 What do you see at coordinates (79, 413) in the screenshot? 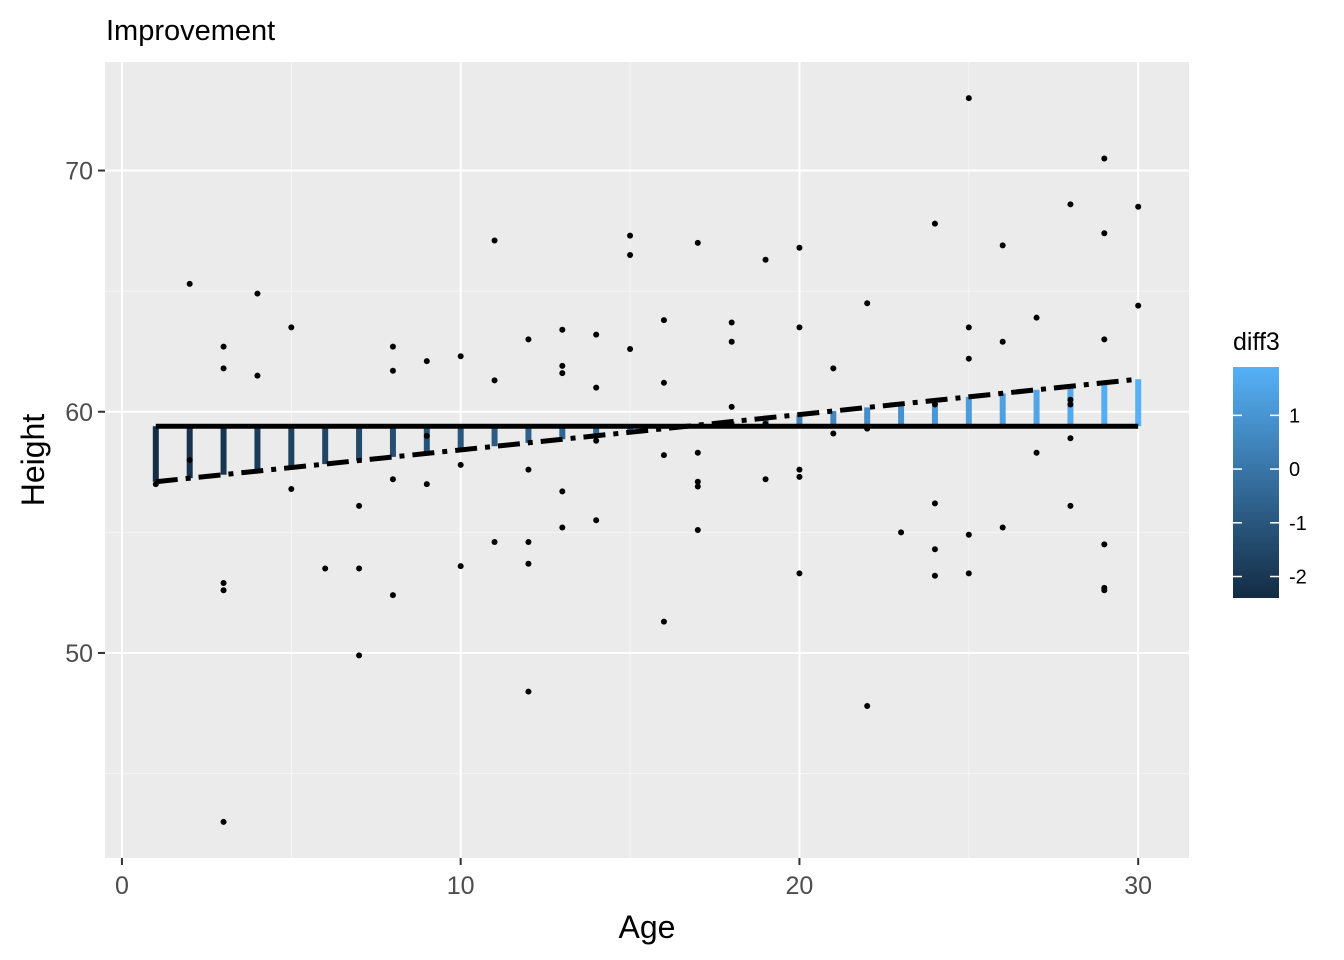
I see `y-tick-label: 60` at bounding box center [79, 413].